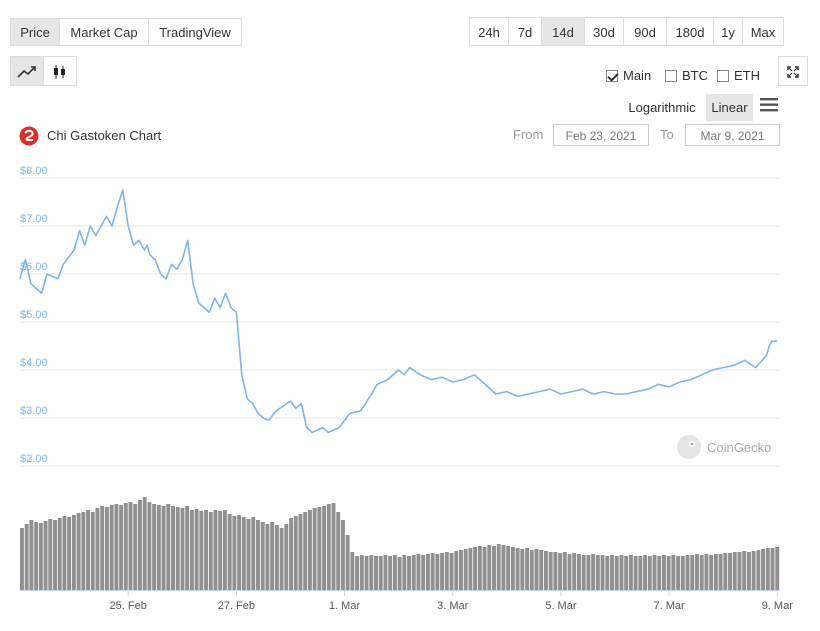  Describe the element at coordinates (128, 606) in the screenshot. I see `x-tick-label: 25. Feb` at that location.